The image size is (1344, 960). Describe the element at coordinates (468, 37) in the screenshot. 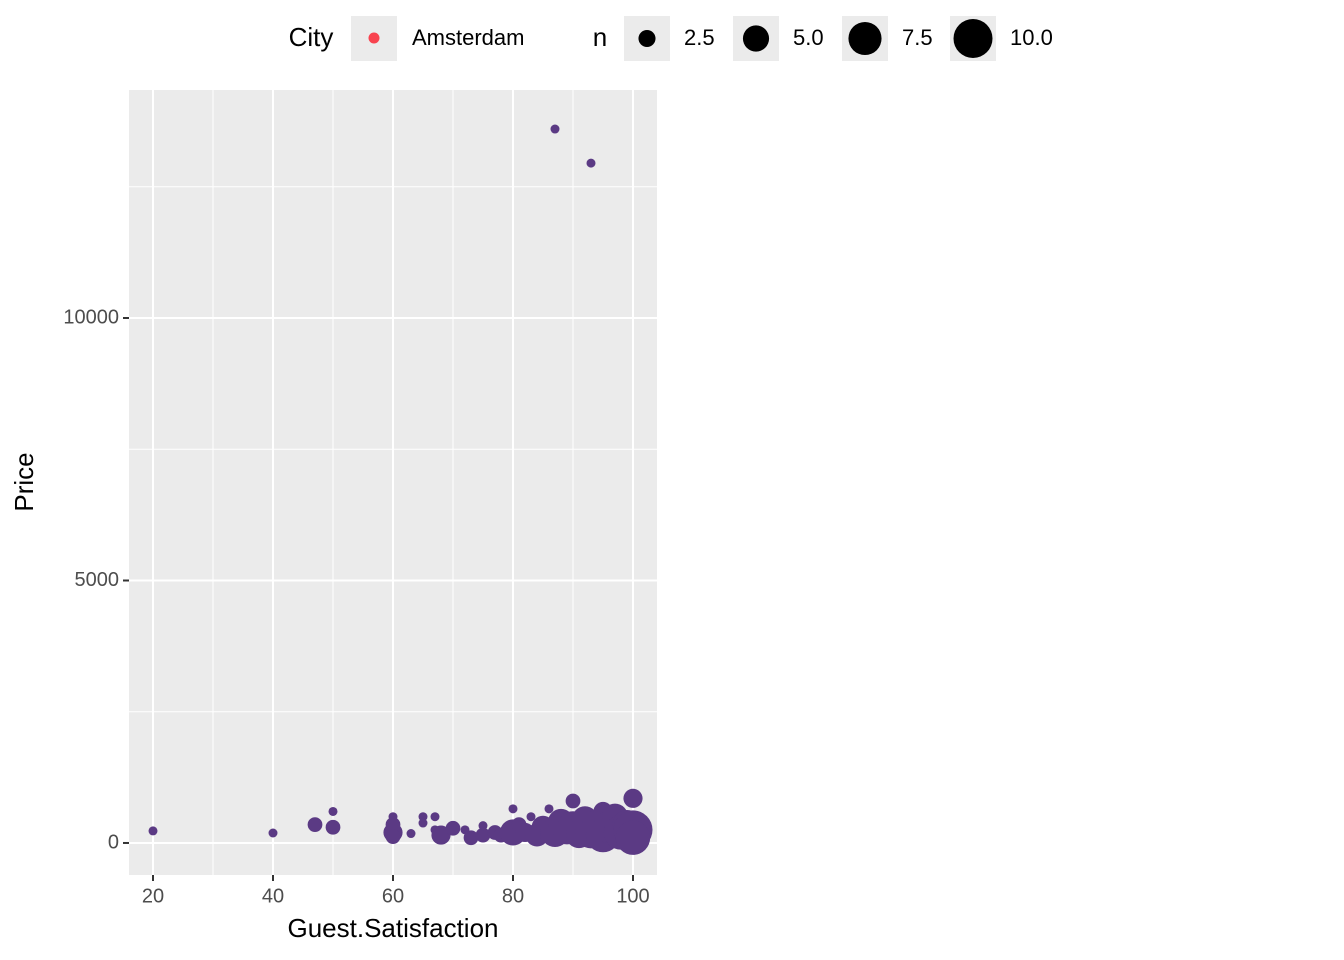

I see `legend-label: Amsterdam` at that location.